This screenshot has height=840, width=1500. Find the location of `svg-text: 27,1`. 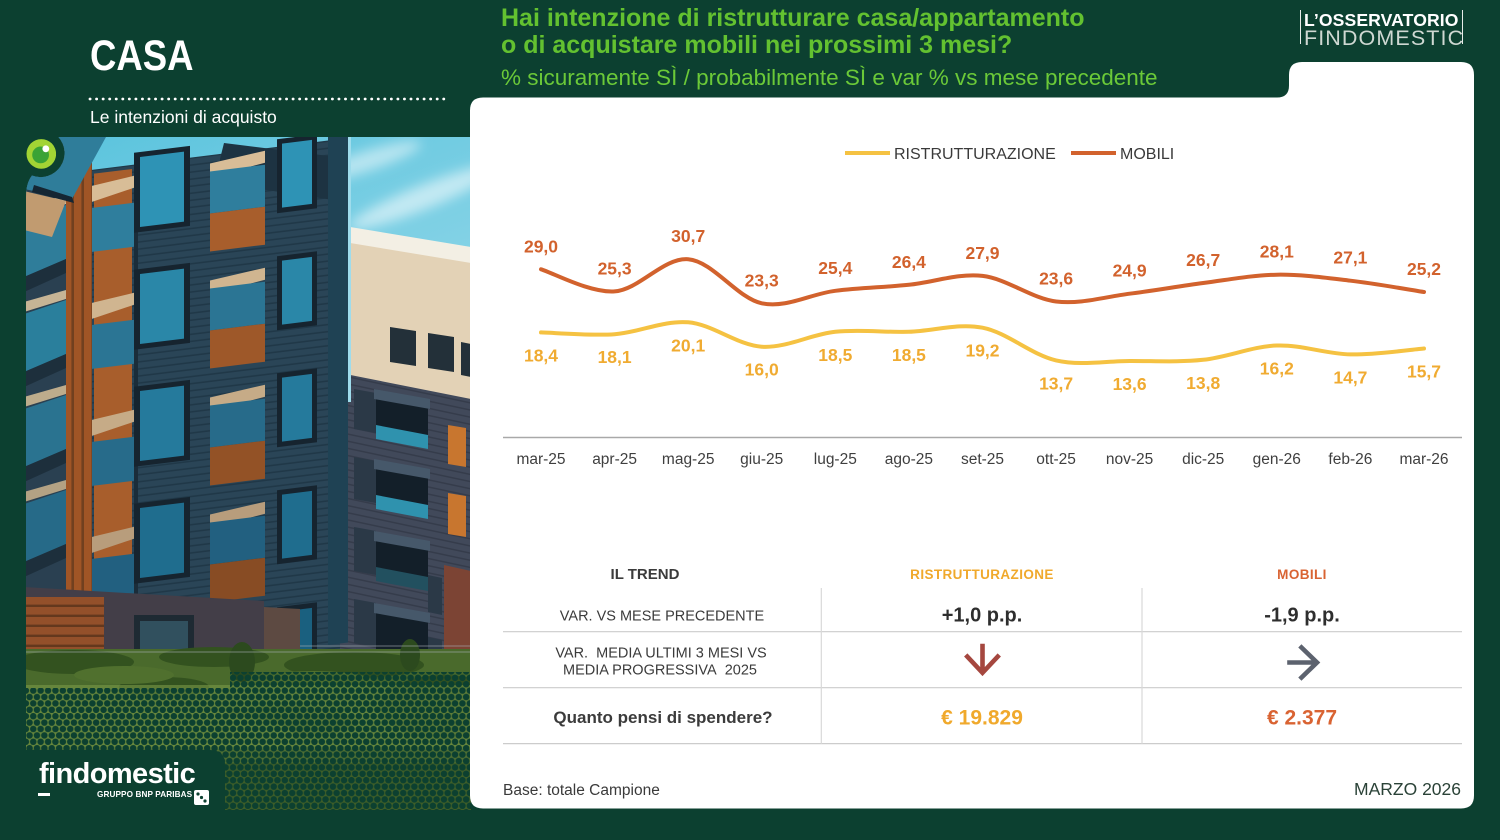

svg-text: 27,1 is located at coordinates (1350, 258).